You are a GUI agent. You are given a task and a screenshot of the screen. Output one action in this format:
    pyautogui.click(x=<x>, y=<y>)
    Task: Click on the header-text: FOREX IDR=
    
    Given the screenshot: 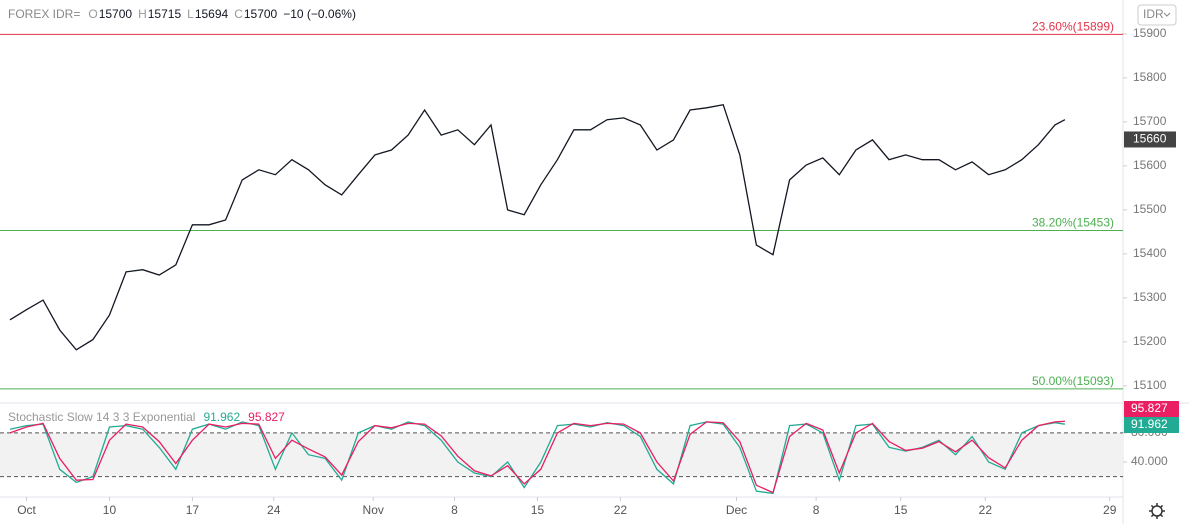 What is the action you would take?
    pyautogui.click(x=44, y=14)
    